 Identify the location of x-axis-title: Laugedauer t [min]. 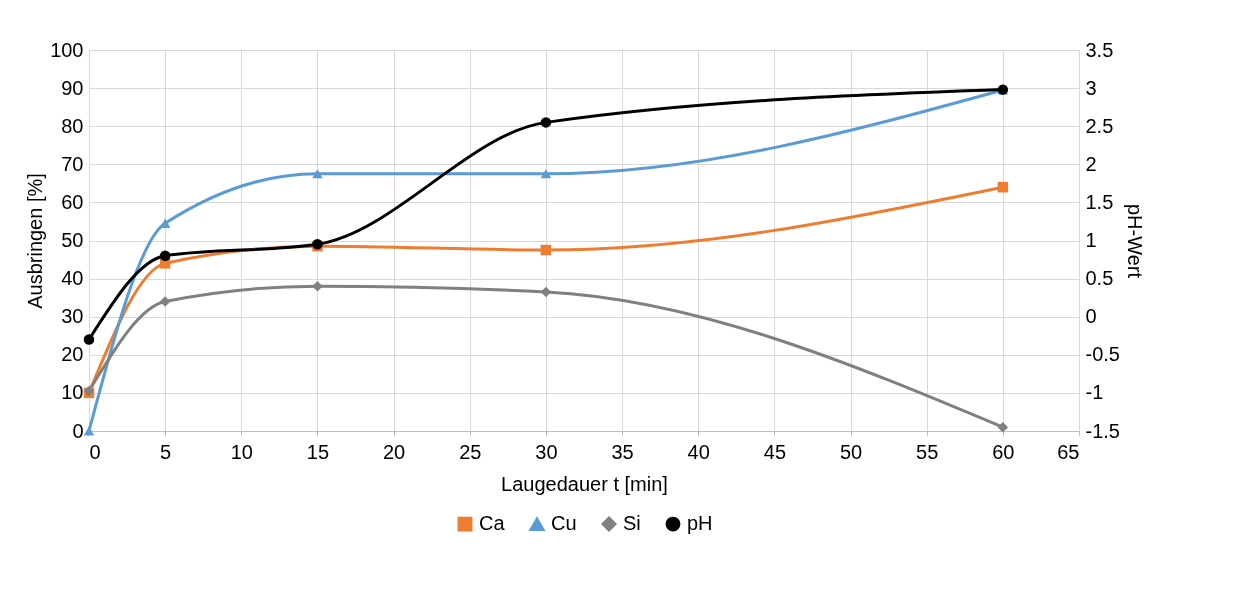
(584, 483).